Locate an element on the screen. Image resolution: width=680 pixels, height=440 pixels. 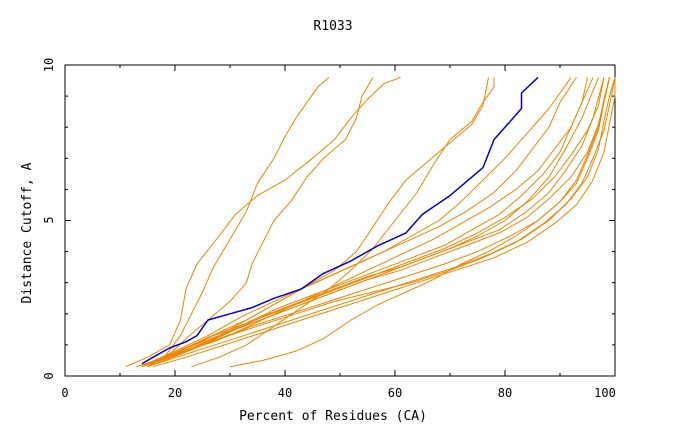
y-axis-label: Distance Cutoff, A is located at coordinates (27, 232).